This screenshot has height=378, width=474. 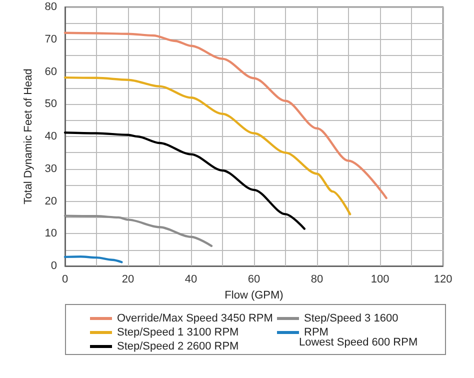 I want to click on y-tick-label: 70, so click(x=50, y=39).